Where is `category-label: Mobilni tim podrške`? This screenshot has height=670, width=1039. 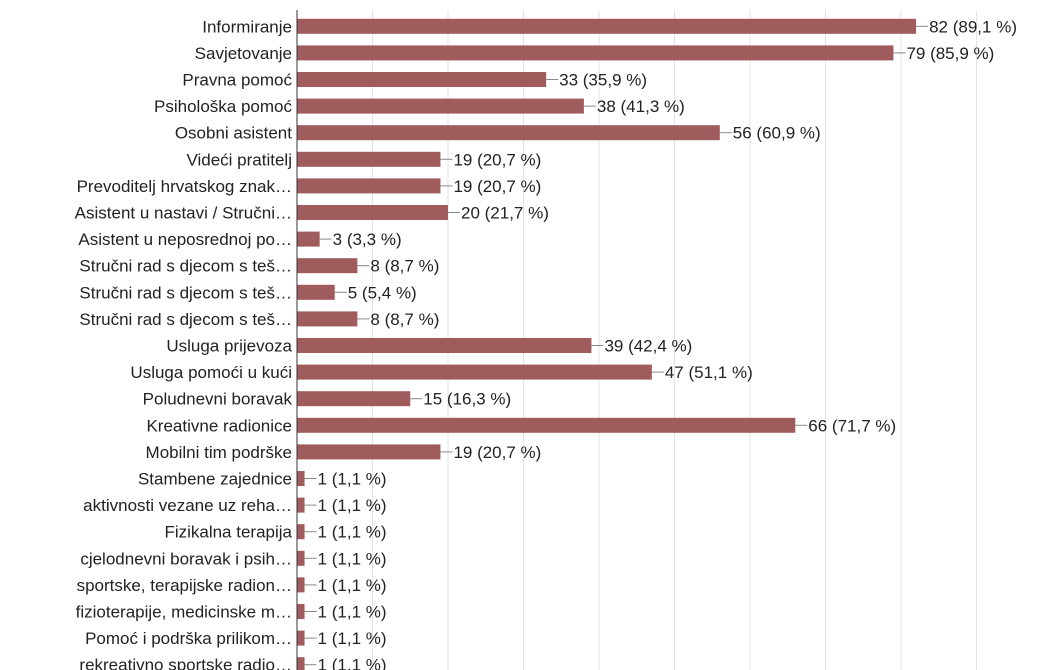
category-label: Mobilni tim podrške is located at coordinates (219, 452).